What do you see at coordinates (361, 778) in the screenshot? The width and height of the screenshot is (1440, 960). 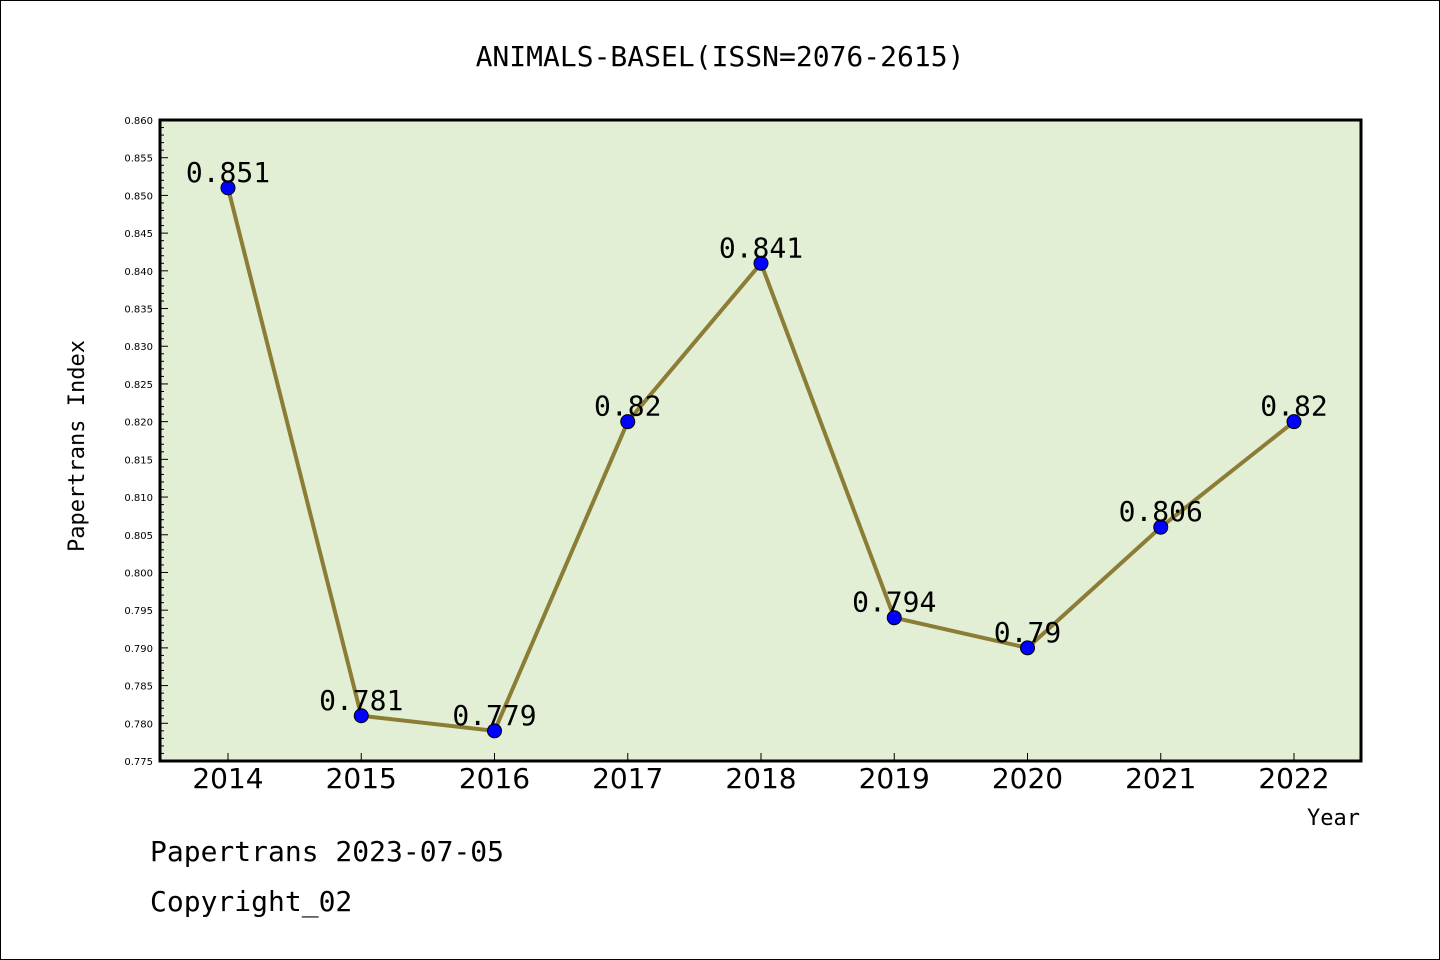 I see `x-tick-label: 2015` at bounding box center [361, 778].